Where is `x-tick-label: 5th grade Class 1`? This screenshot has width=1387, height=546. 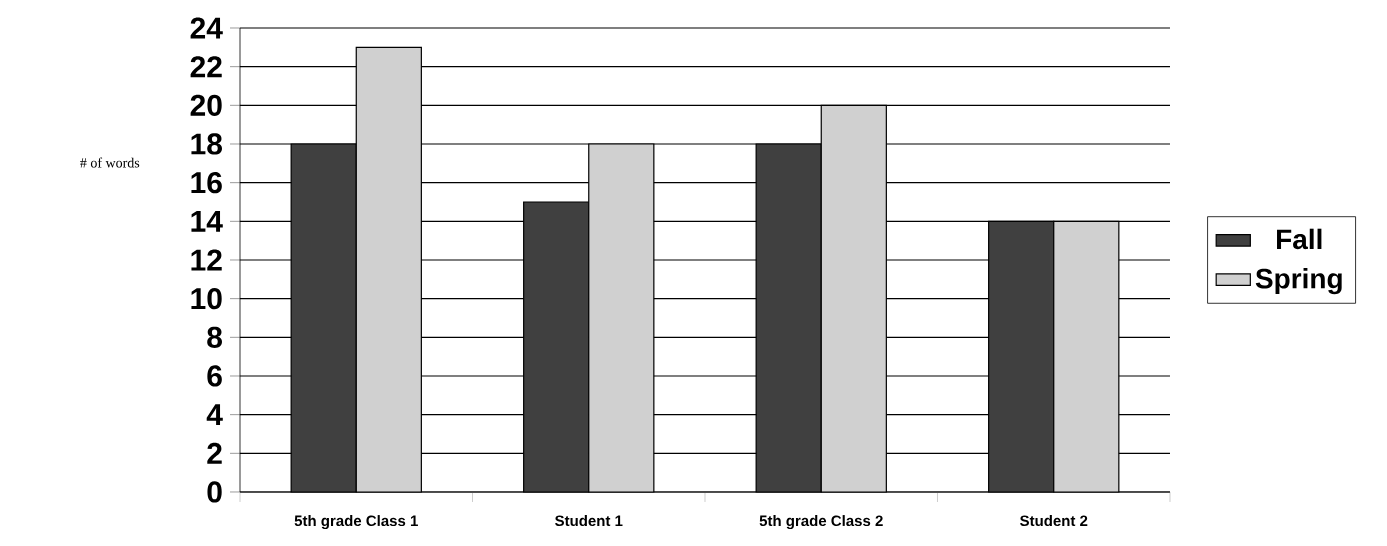 x-tick-label: 5th grade Class 1 is located at coordinates (356, 522).